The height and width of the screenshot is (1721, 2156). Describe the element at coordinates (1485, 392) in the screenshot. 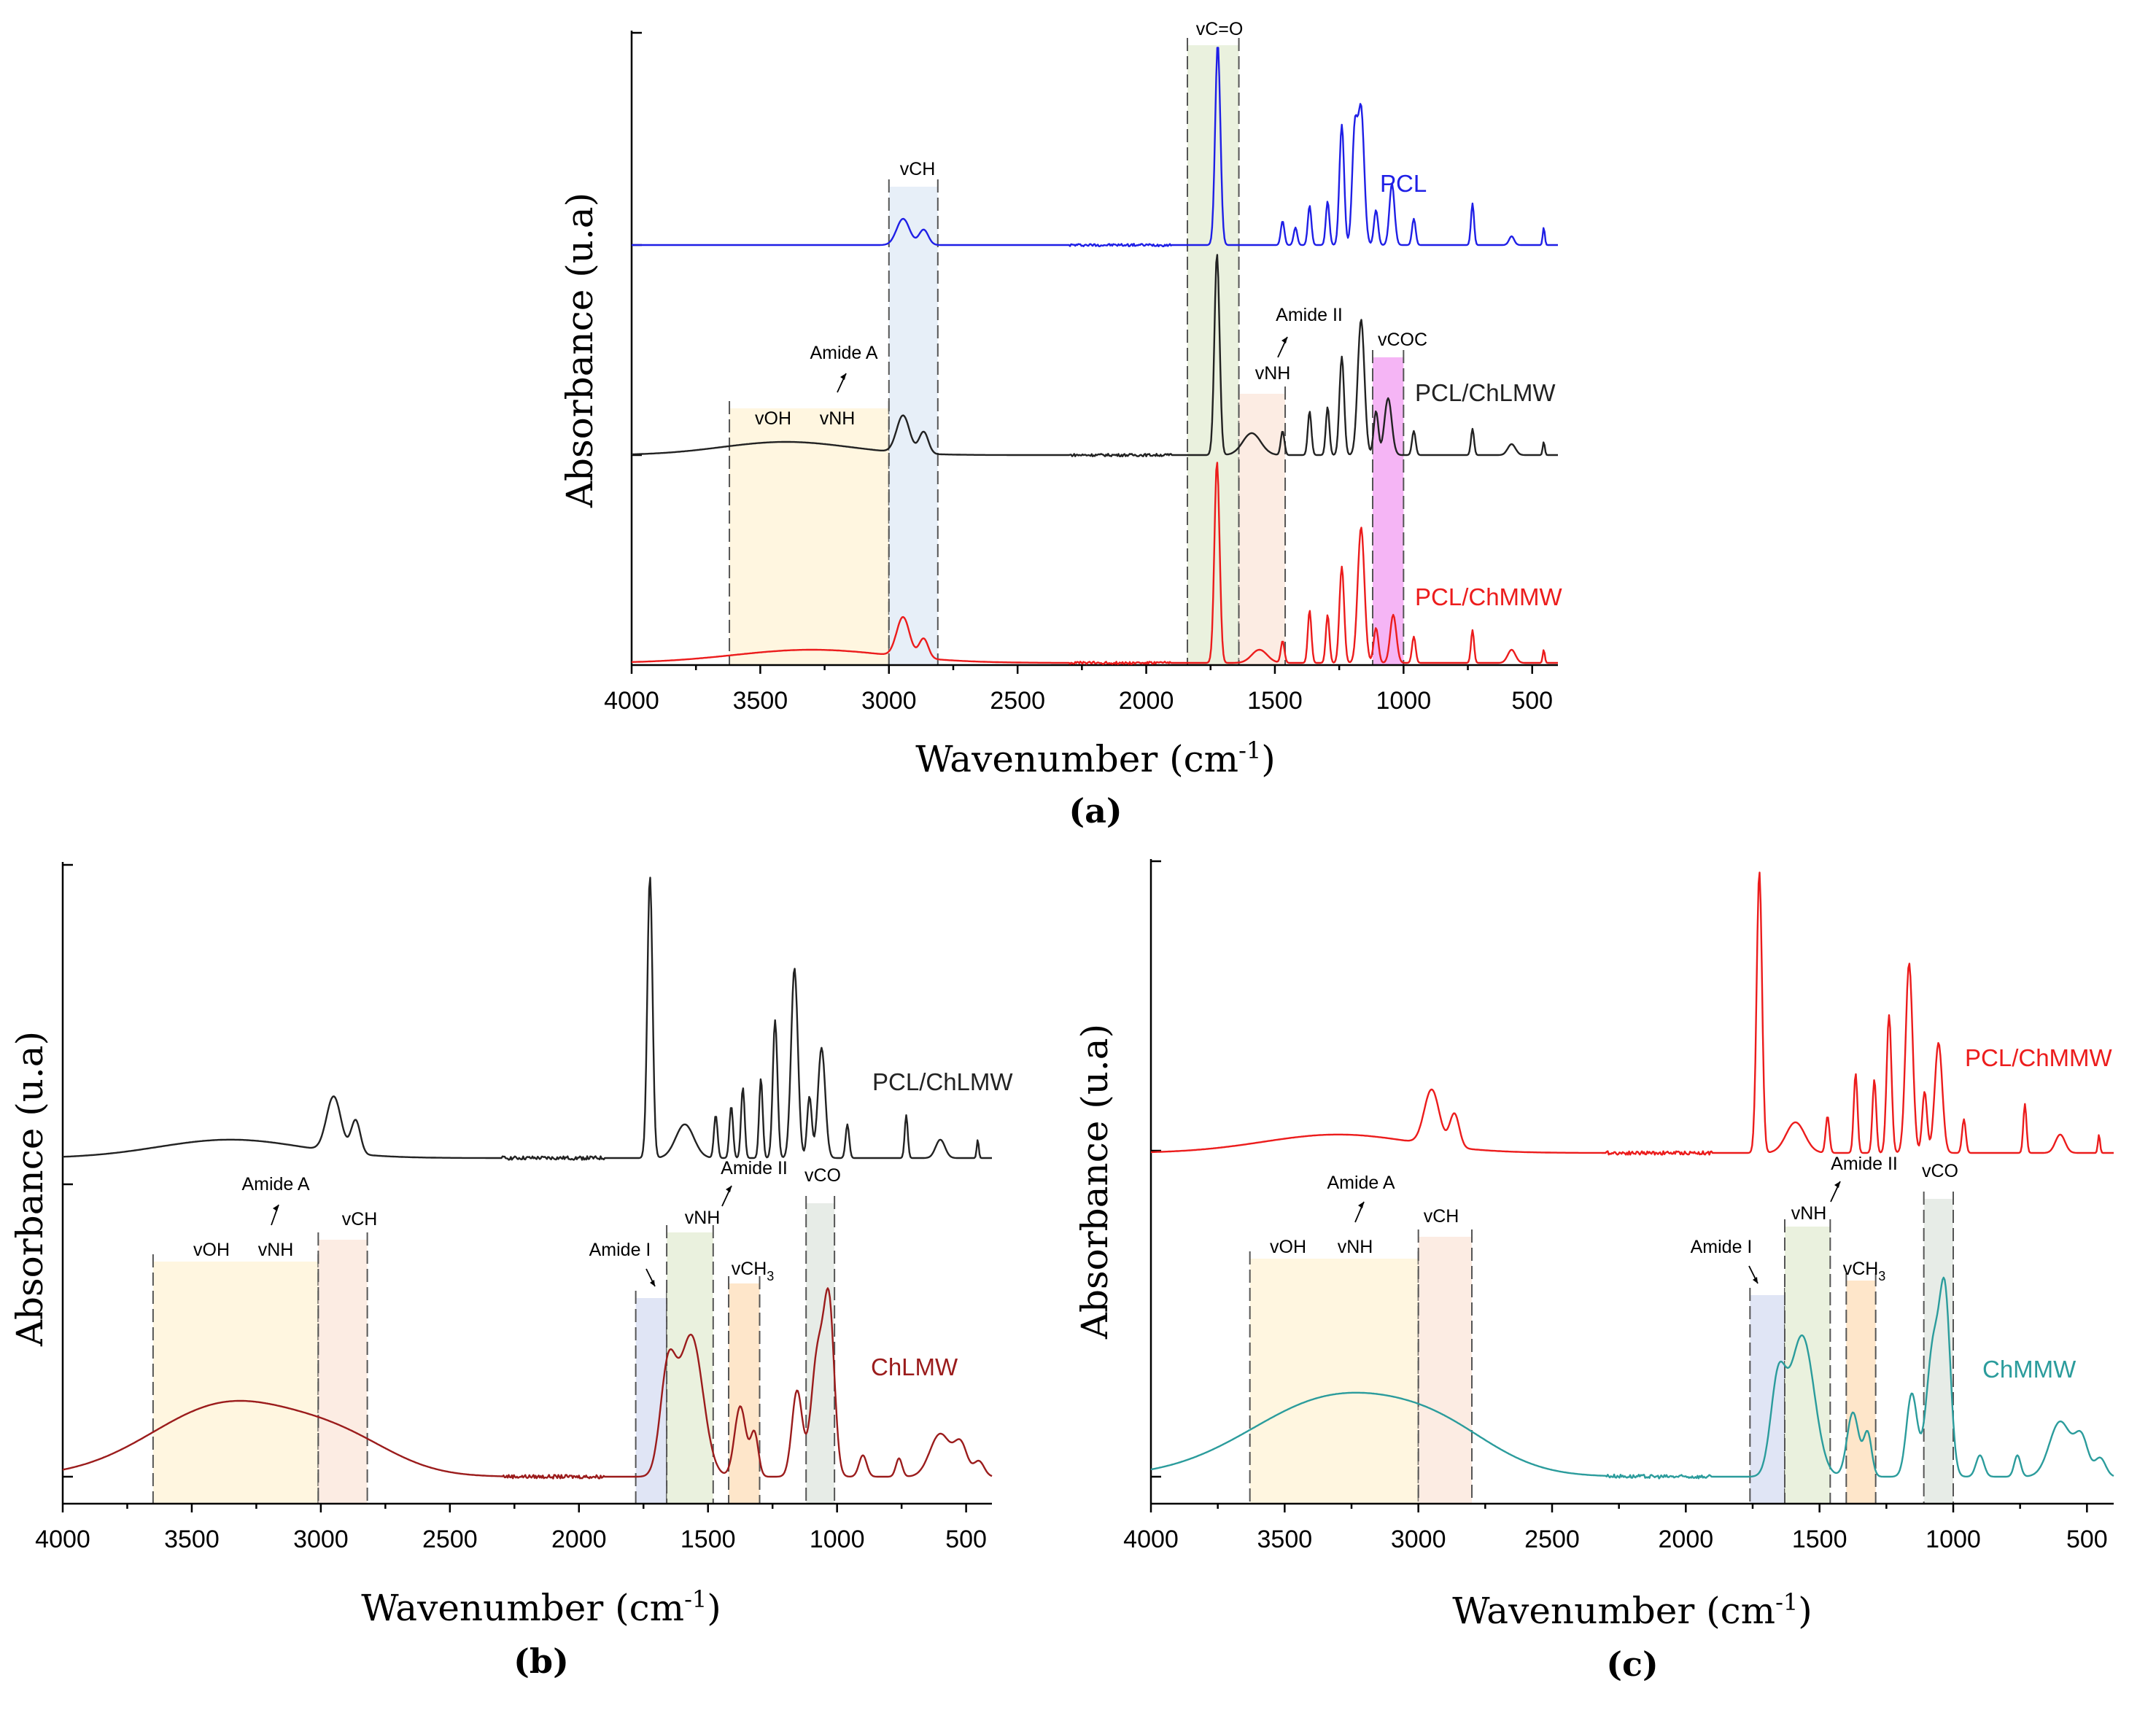

I see `series-label-PCL-ChLMW-a: PCL/ChLMW` at that location.